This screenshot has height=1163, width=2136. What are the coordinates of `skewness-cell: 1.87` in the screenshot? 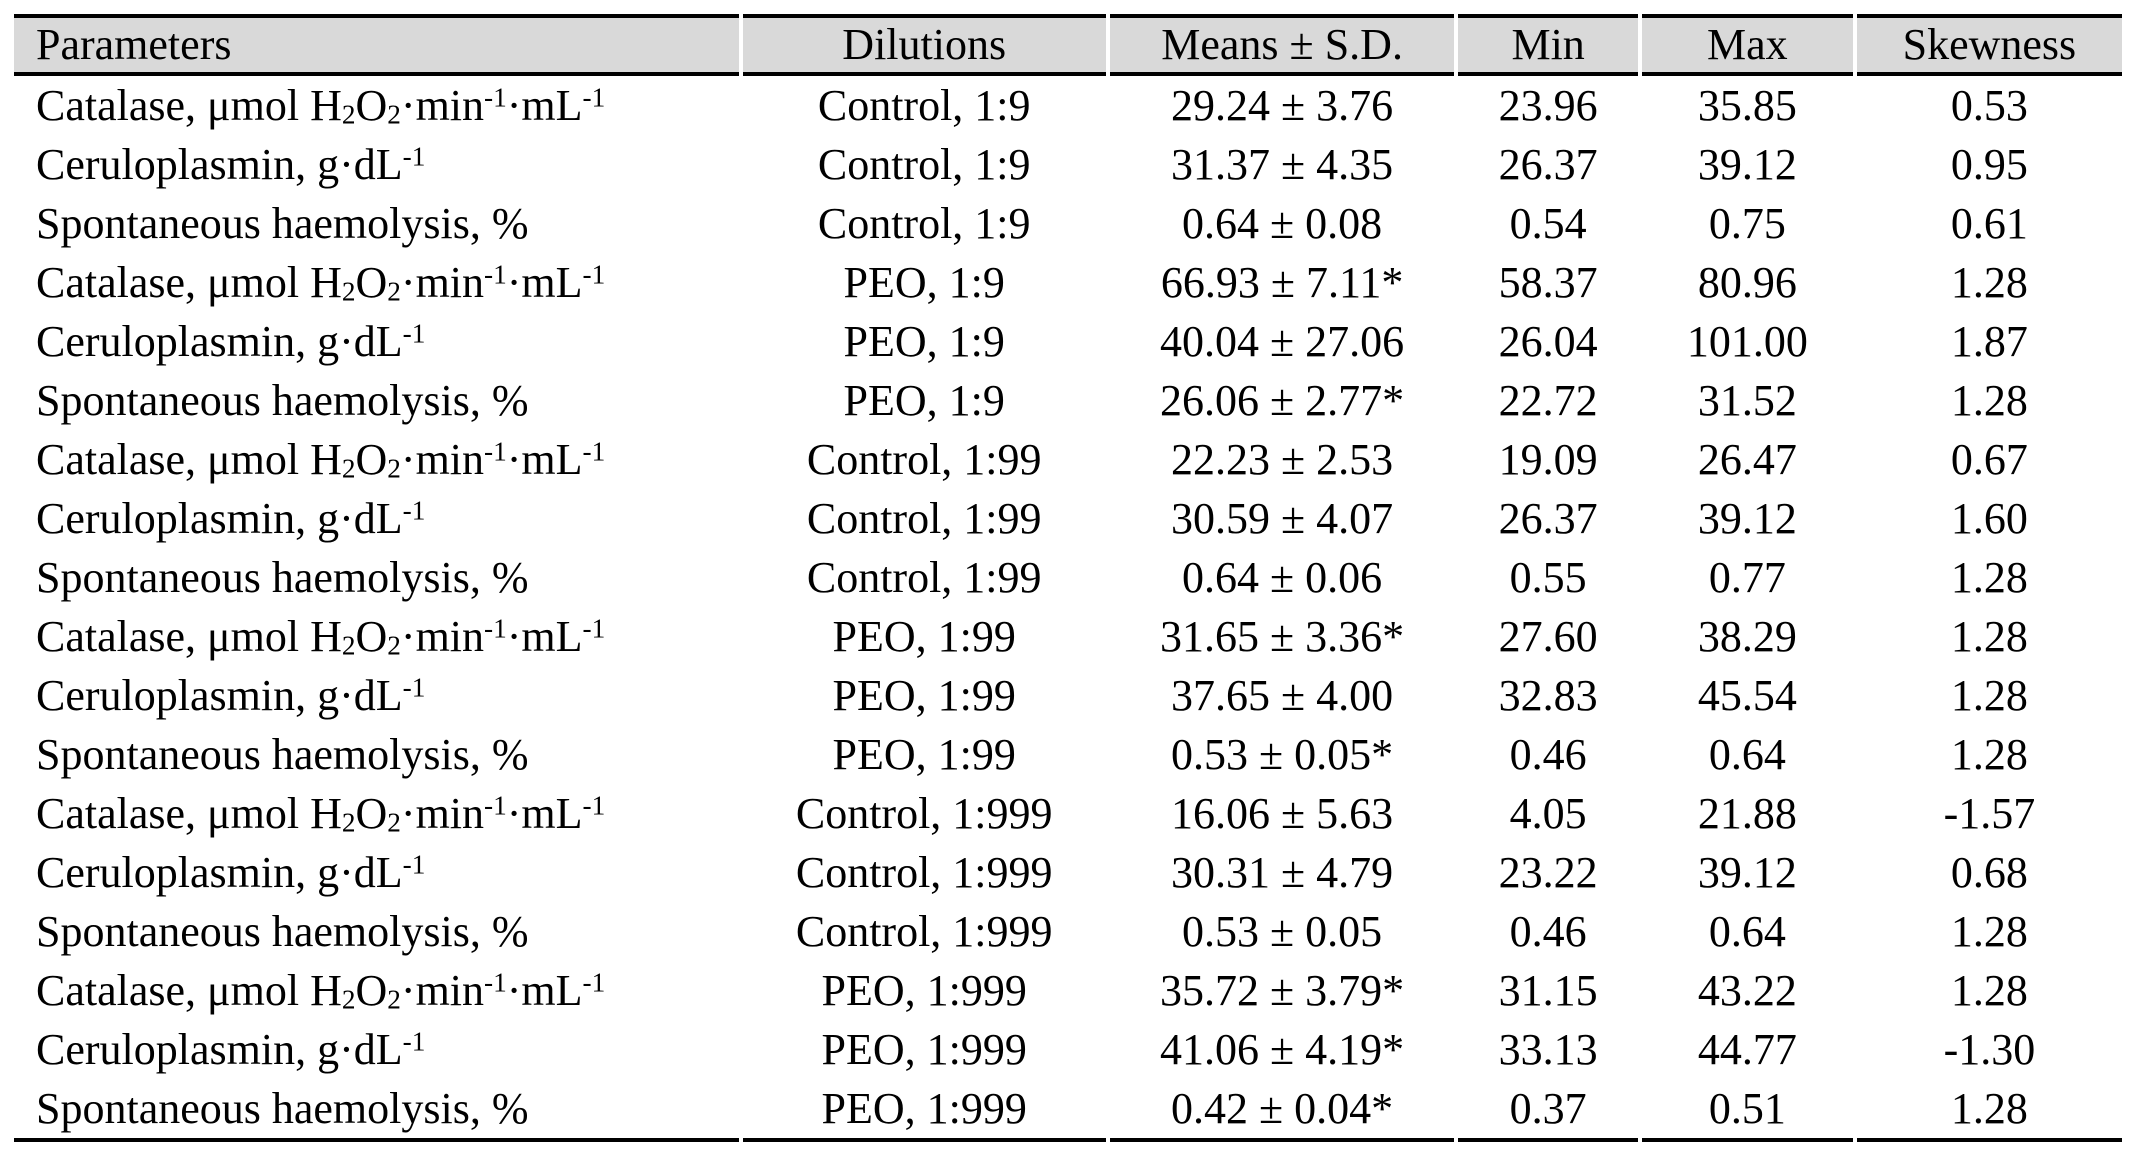 It's located at (1989, 341).